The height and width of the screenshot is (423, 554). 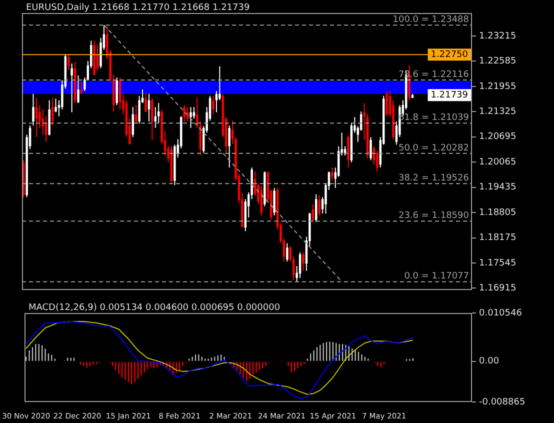 What do you see at coordinates (434, 215) in the screenshot?
I see `ref-line-label: 23.6 = 1.18590` at bounding box center [434, 215].